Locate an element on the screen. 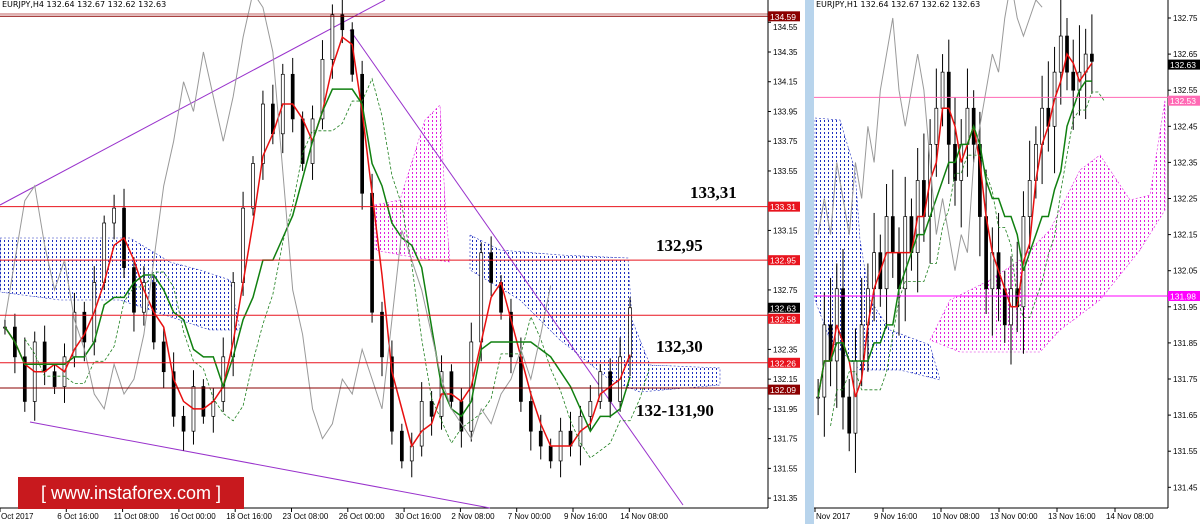  x-tick-label: 2 Nov 08:00 is located at coordinates (473, 516).